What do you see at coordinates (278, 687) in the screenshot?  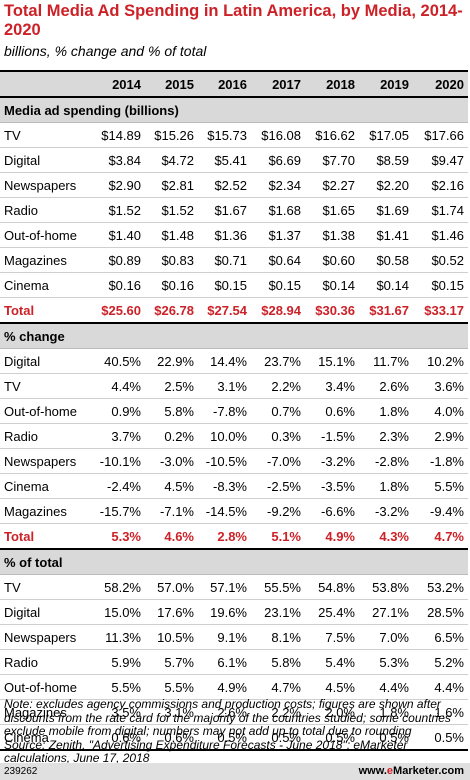 I see `cell-value: 4.7%` at bounding box center [278, 687].